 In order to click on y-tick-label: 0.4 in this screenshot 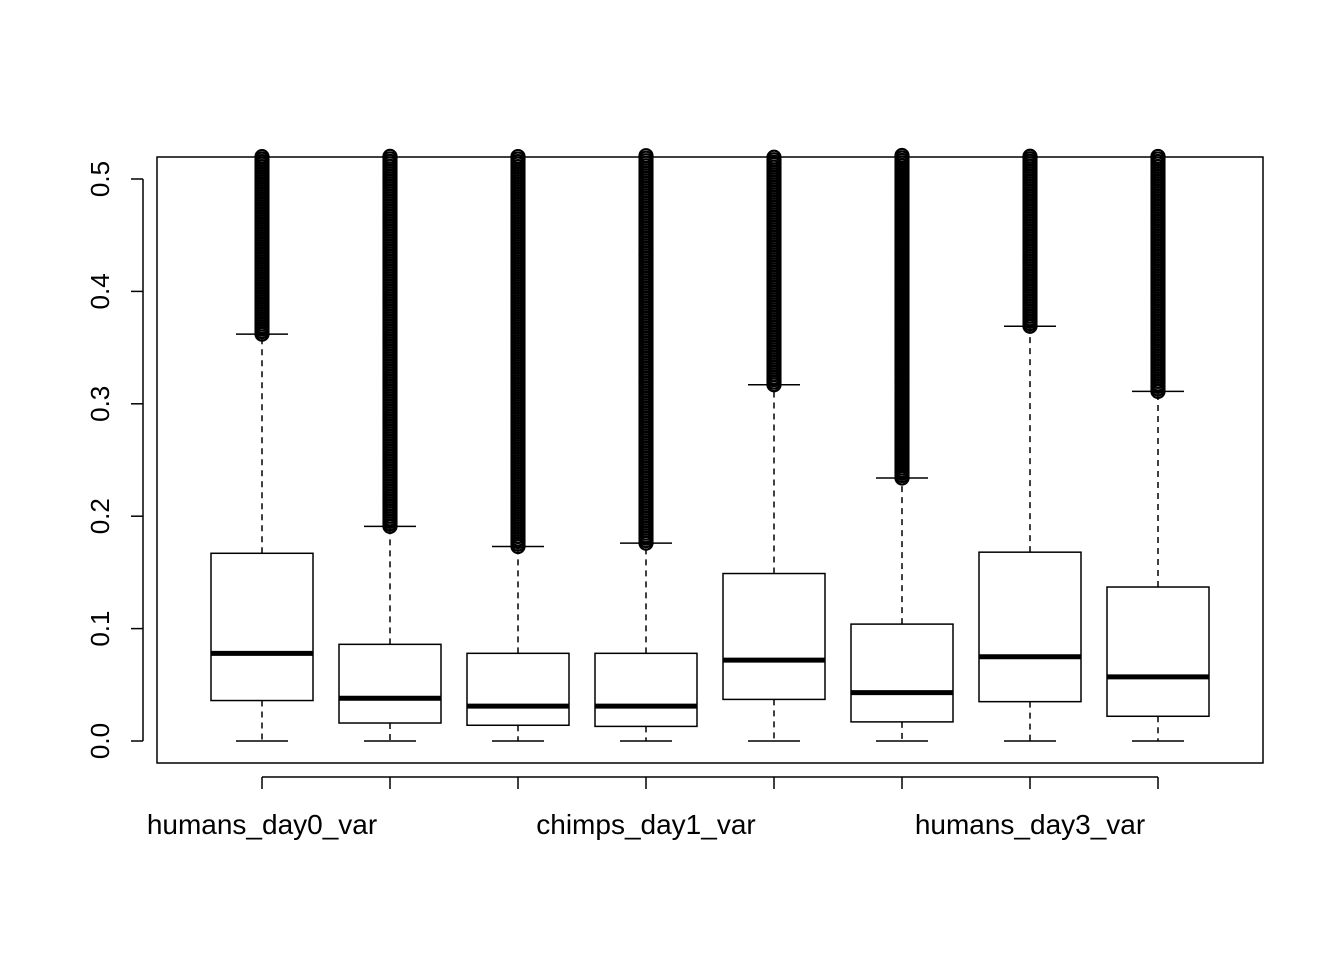, I will do `click(100, 291)`.